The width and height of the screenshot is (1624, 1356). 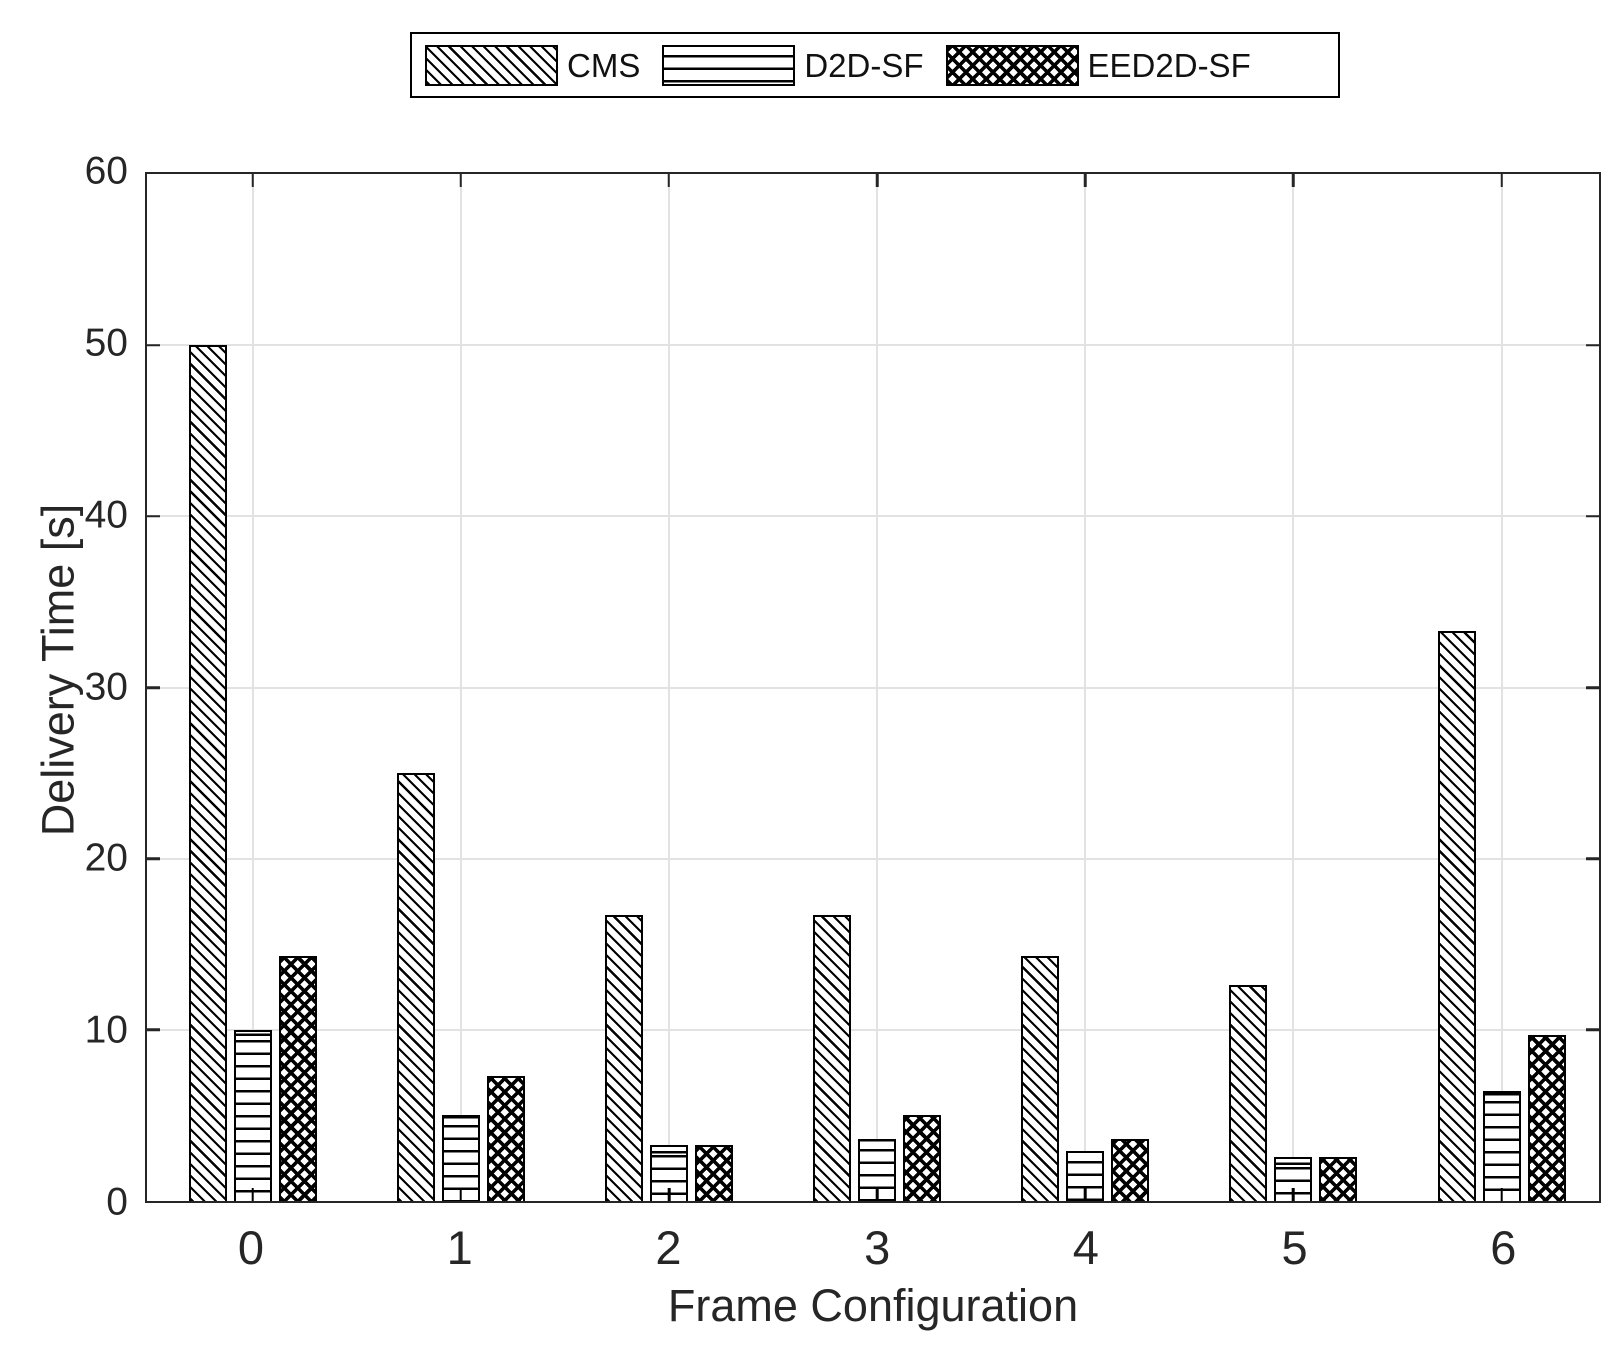 I want to click on legend-label-d2d-sf: D2D-SF, so click(x=864, y=65).